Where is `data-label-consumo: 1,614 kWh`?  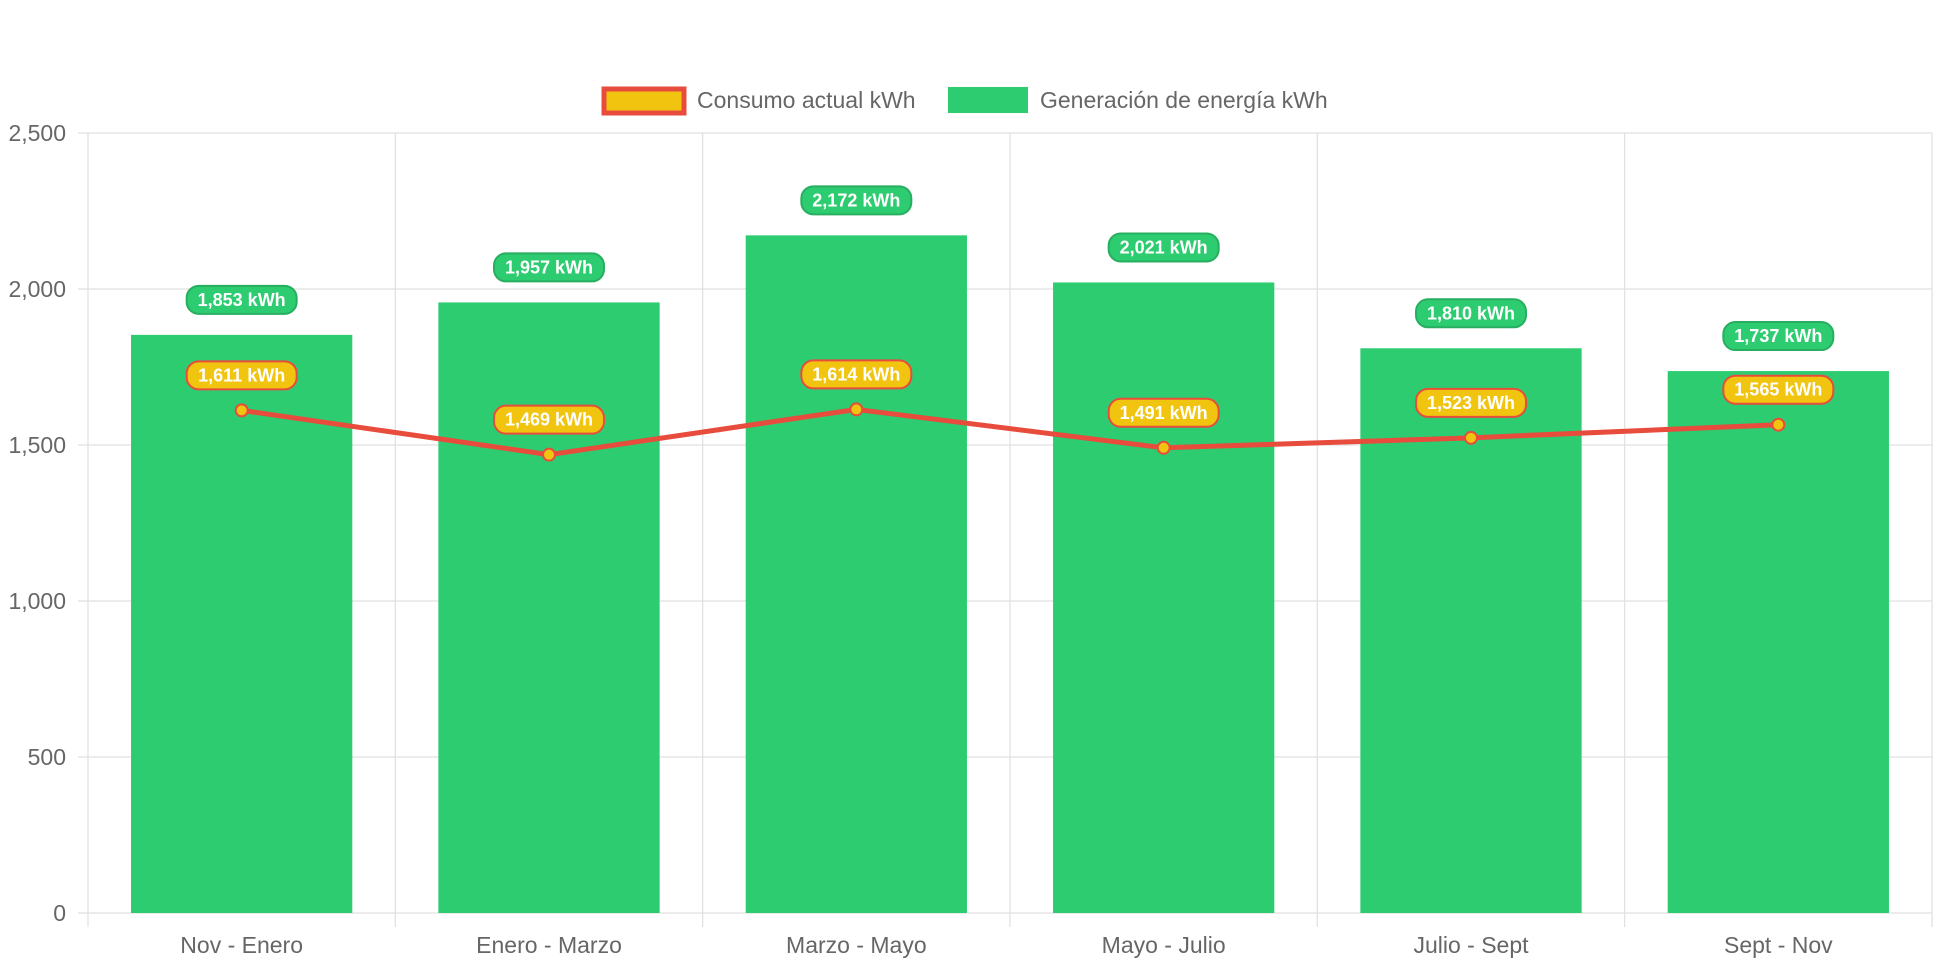 data-label-consumo: 1,614 kWh is located at coordinates (856, 374).